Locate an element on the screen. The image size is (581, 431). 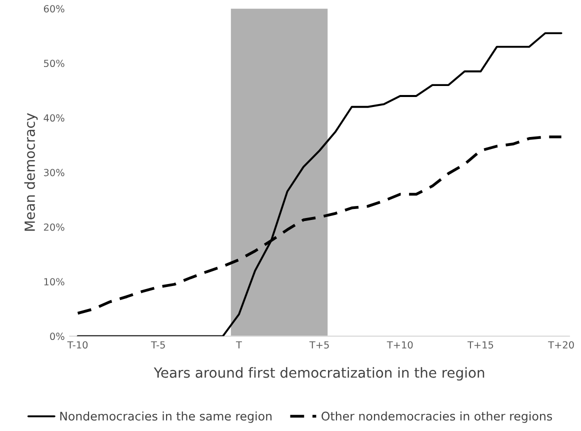
x-axis-title: Years around first democratization in the region is located at coordinates (319, 374).